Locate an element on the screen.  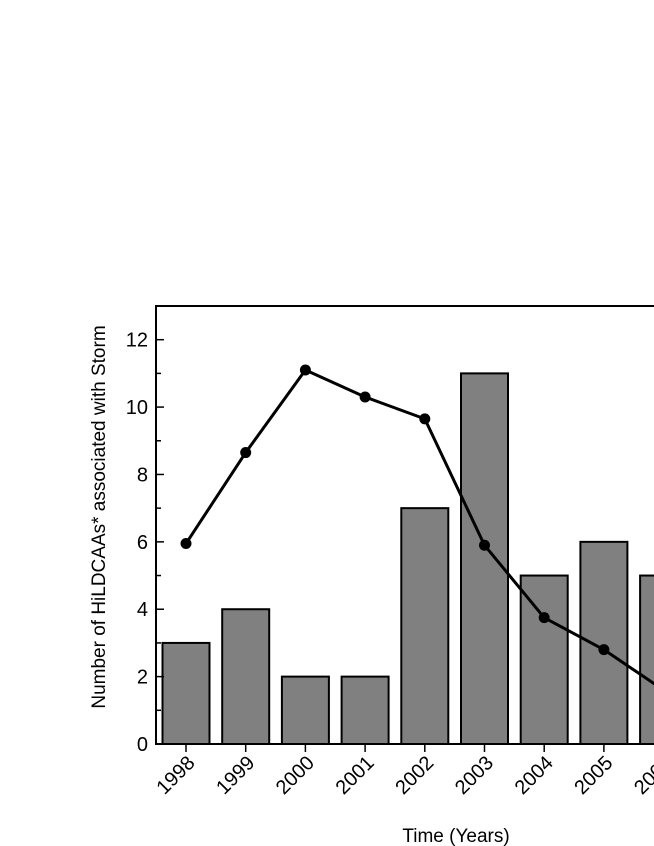
x-tick-label-2001: 2001 is located at coordinates (355, 775).